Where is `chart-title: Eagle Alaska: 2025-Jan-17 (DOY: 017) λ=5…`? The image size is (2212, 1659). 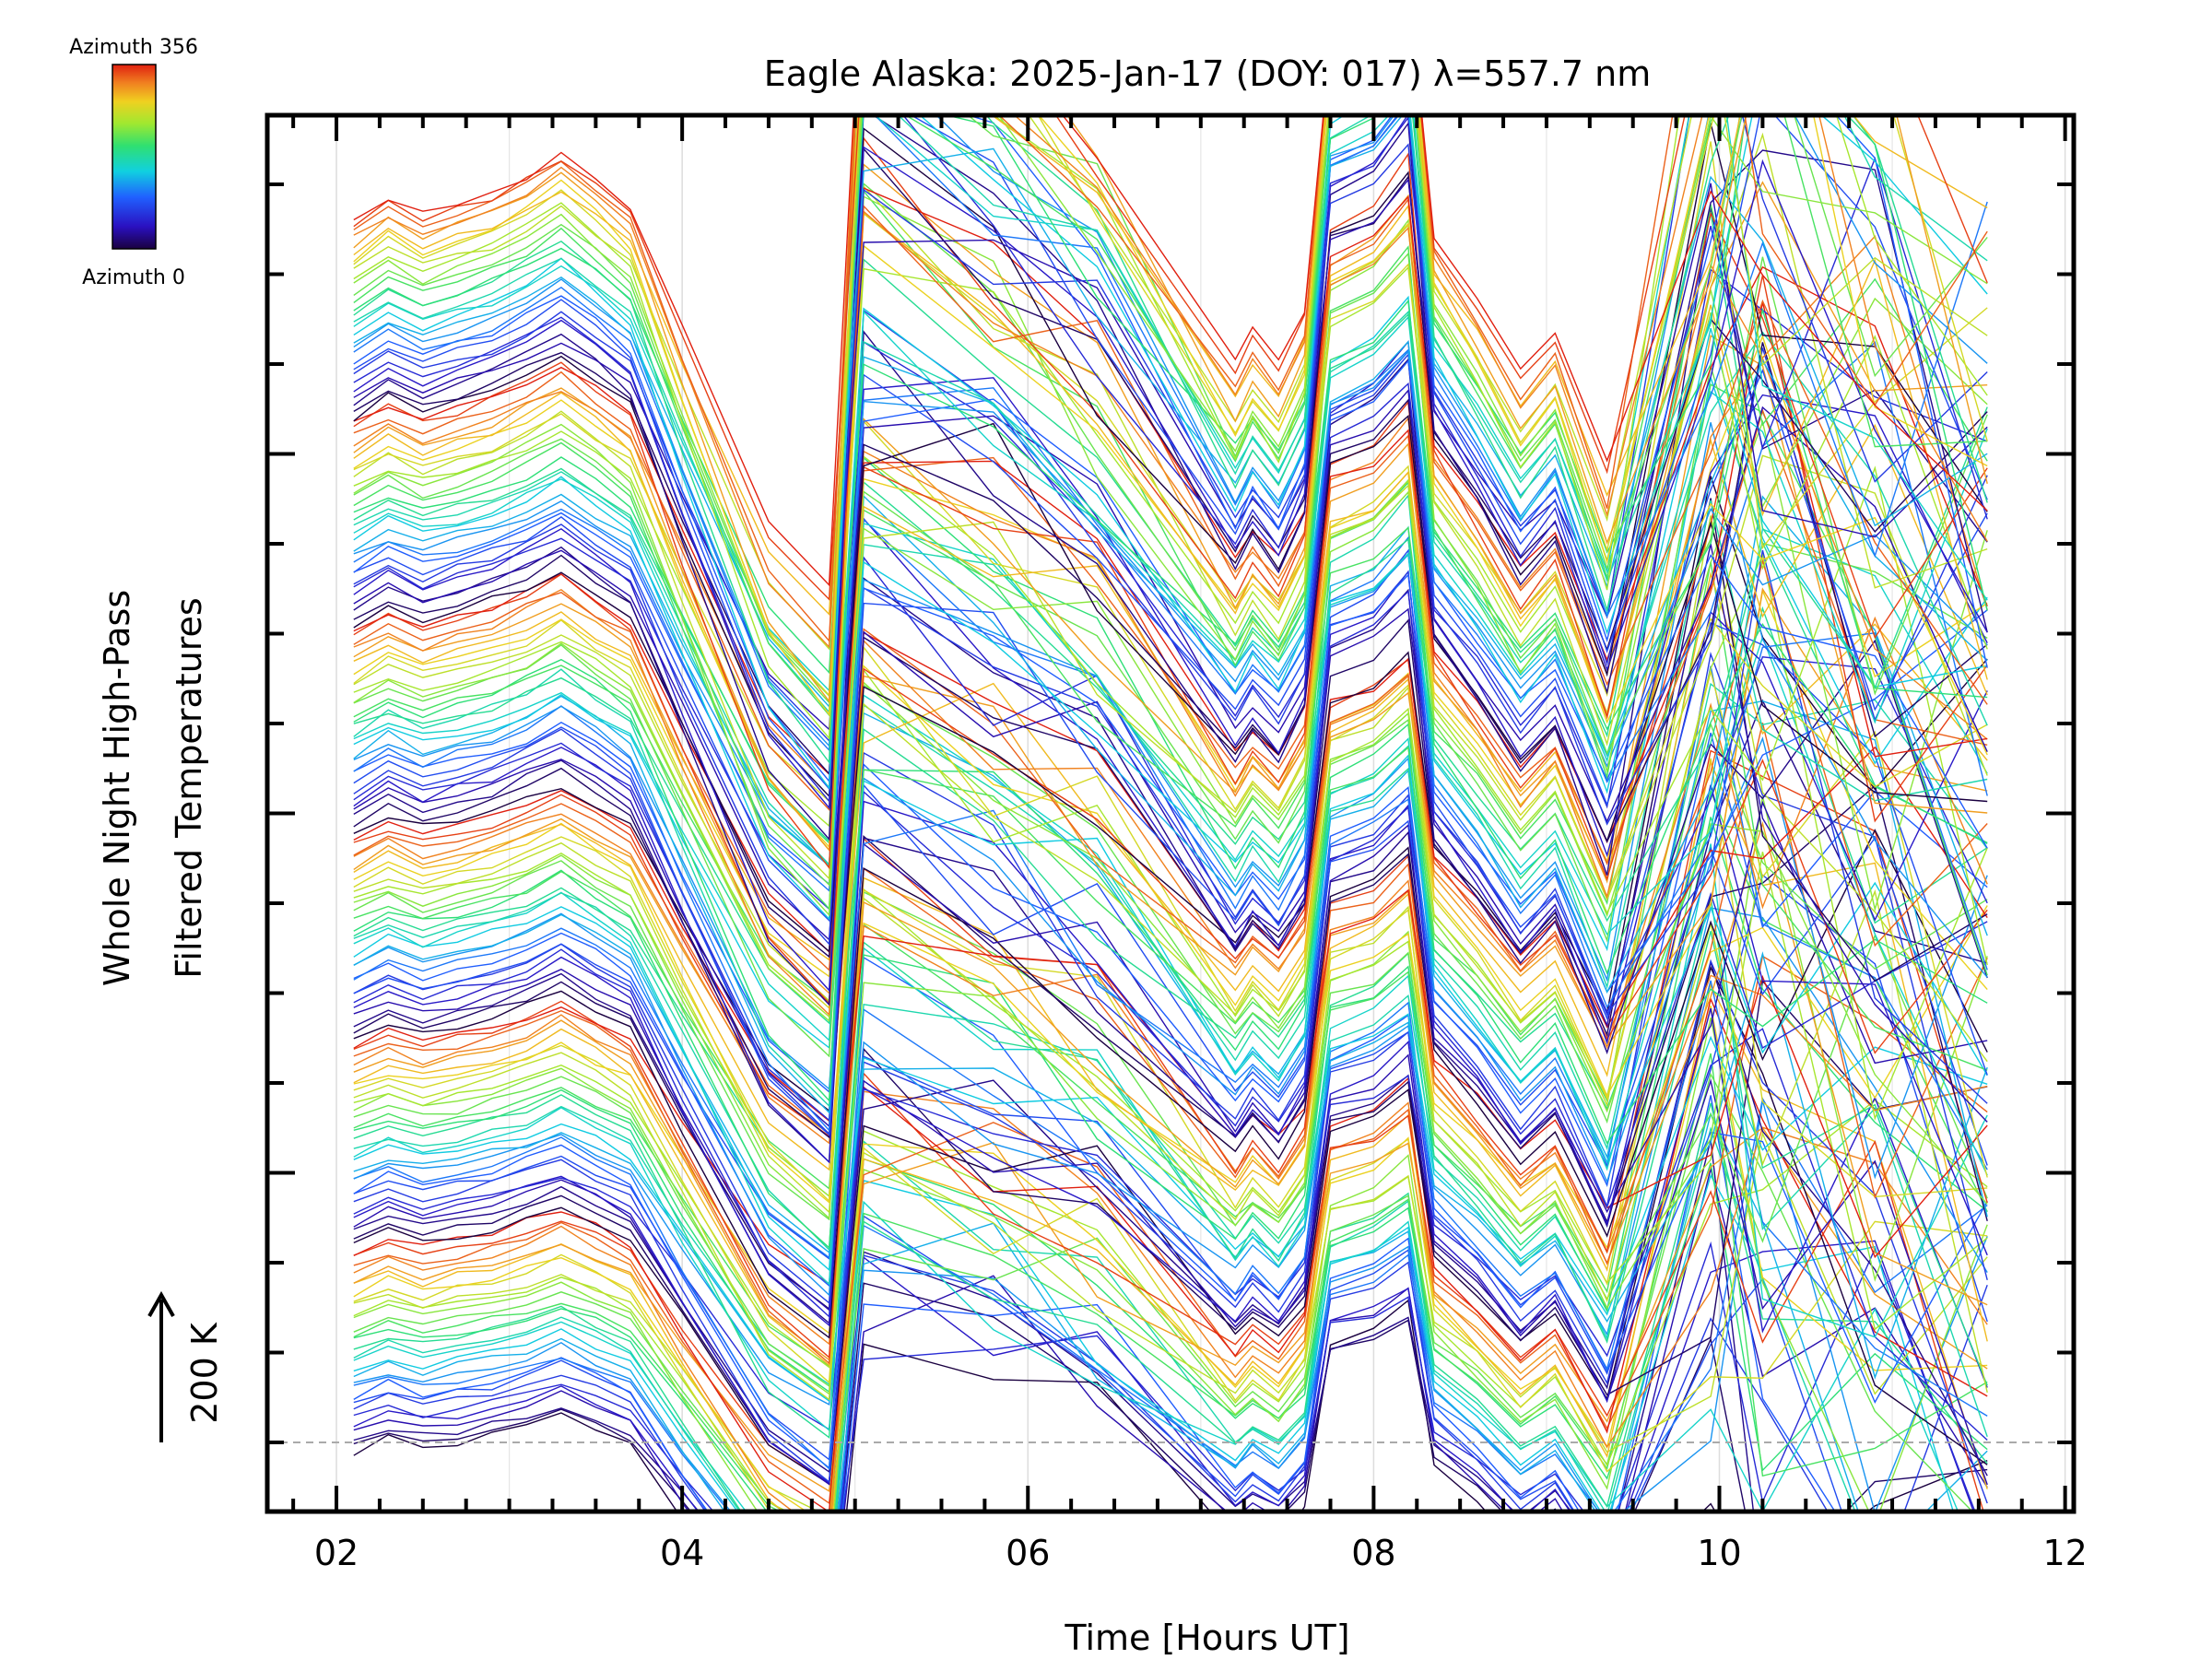 chart-title: Eagle Alaska: 2025-Jan-17 (DOY: 017) λ=5… is located at coordinates (1208, 73).